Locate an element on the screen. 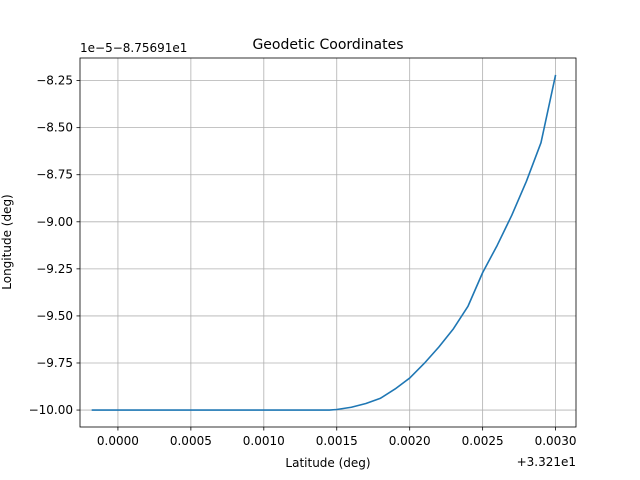 The image size is (640, 480). y-tick-label: −10.00 is located at coordinates (51, 410).